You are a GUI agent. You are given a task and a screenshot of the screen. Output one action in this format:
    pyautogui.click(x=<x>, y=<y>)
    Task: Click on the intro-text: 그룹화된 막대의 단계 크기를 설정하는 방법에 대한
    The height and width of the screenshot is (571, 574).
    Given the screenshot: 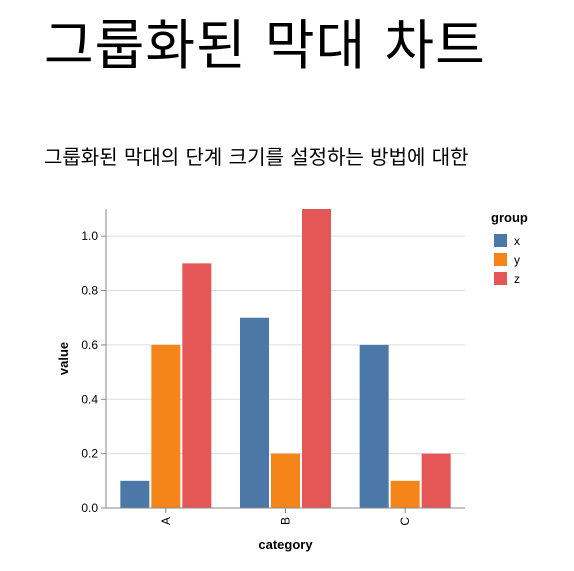 What is the action you would take?
    pyautogui.click(x=256, y=157)
    